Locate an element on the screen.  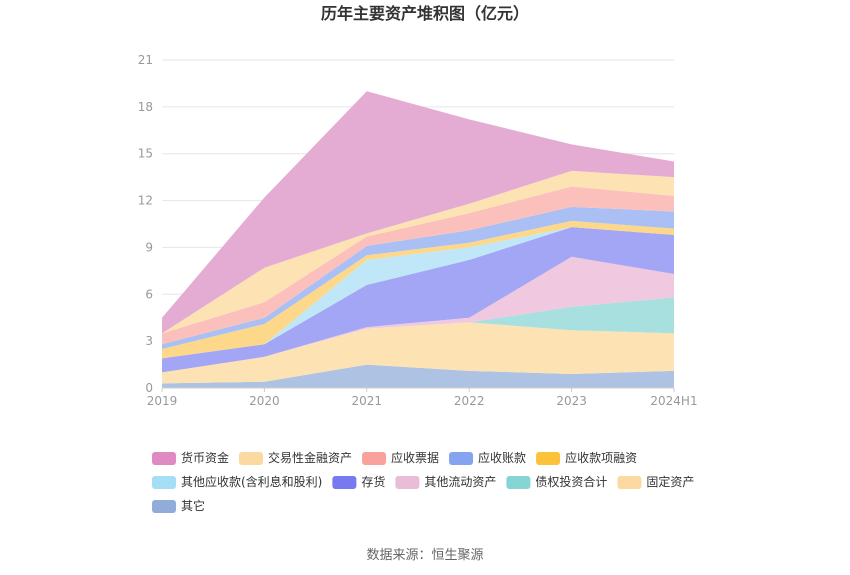
x-tick-label: 2023 is located at coordinates (571, 401).